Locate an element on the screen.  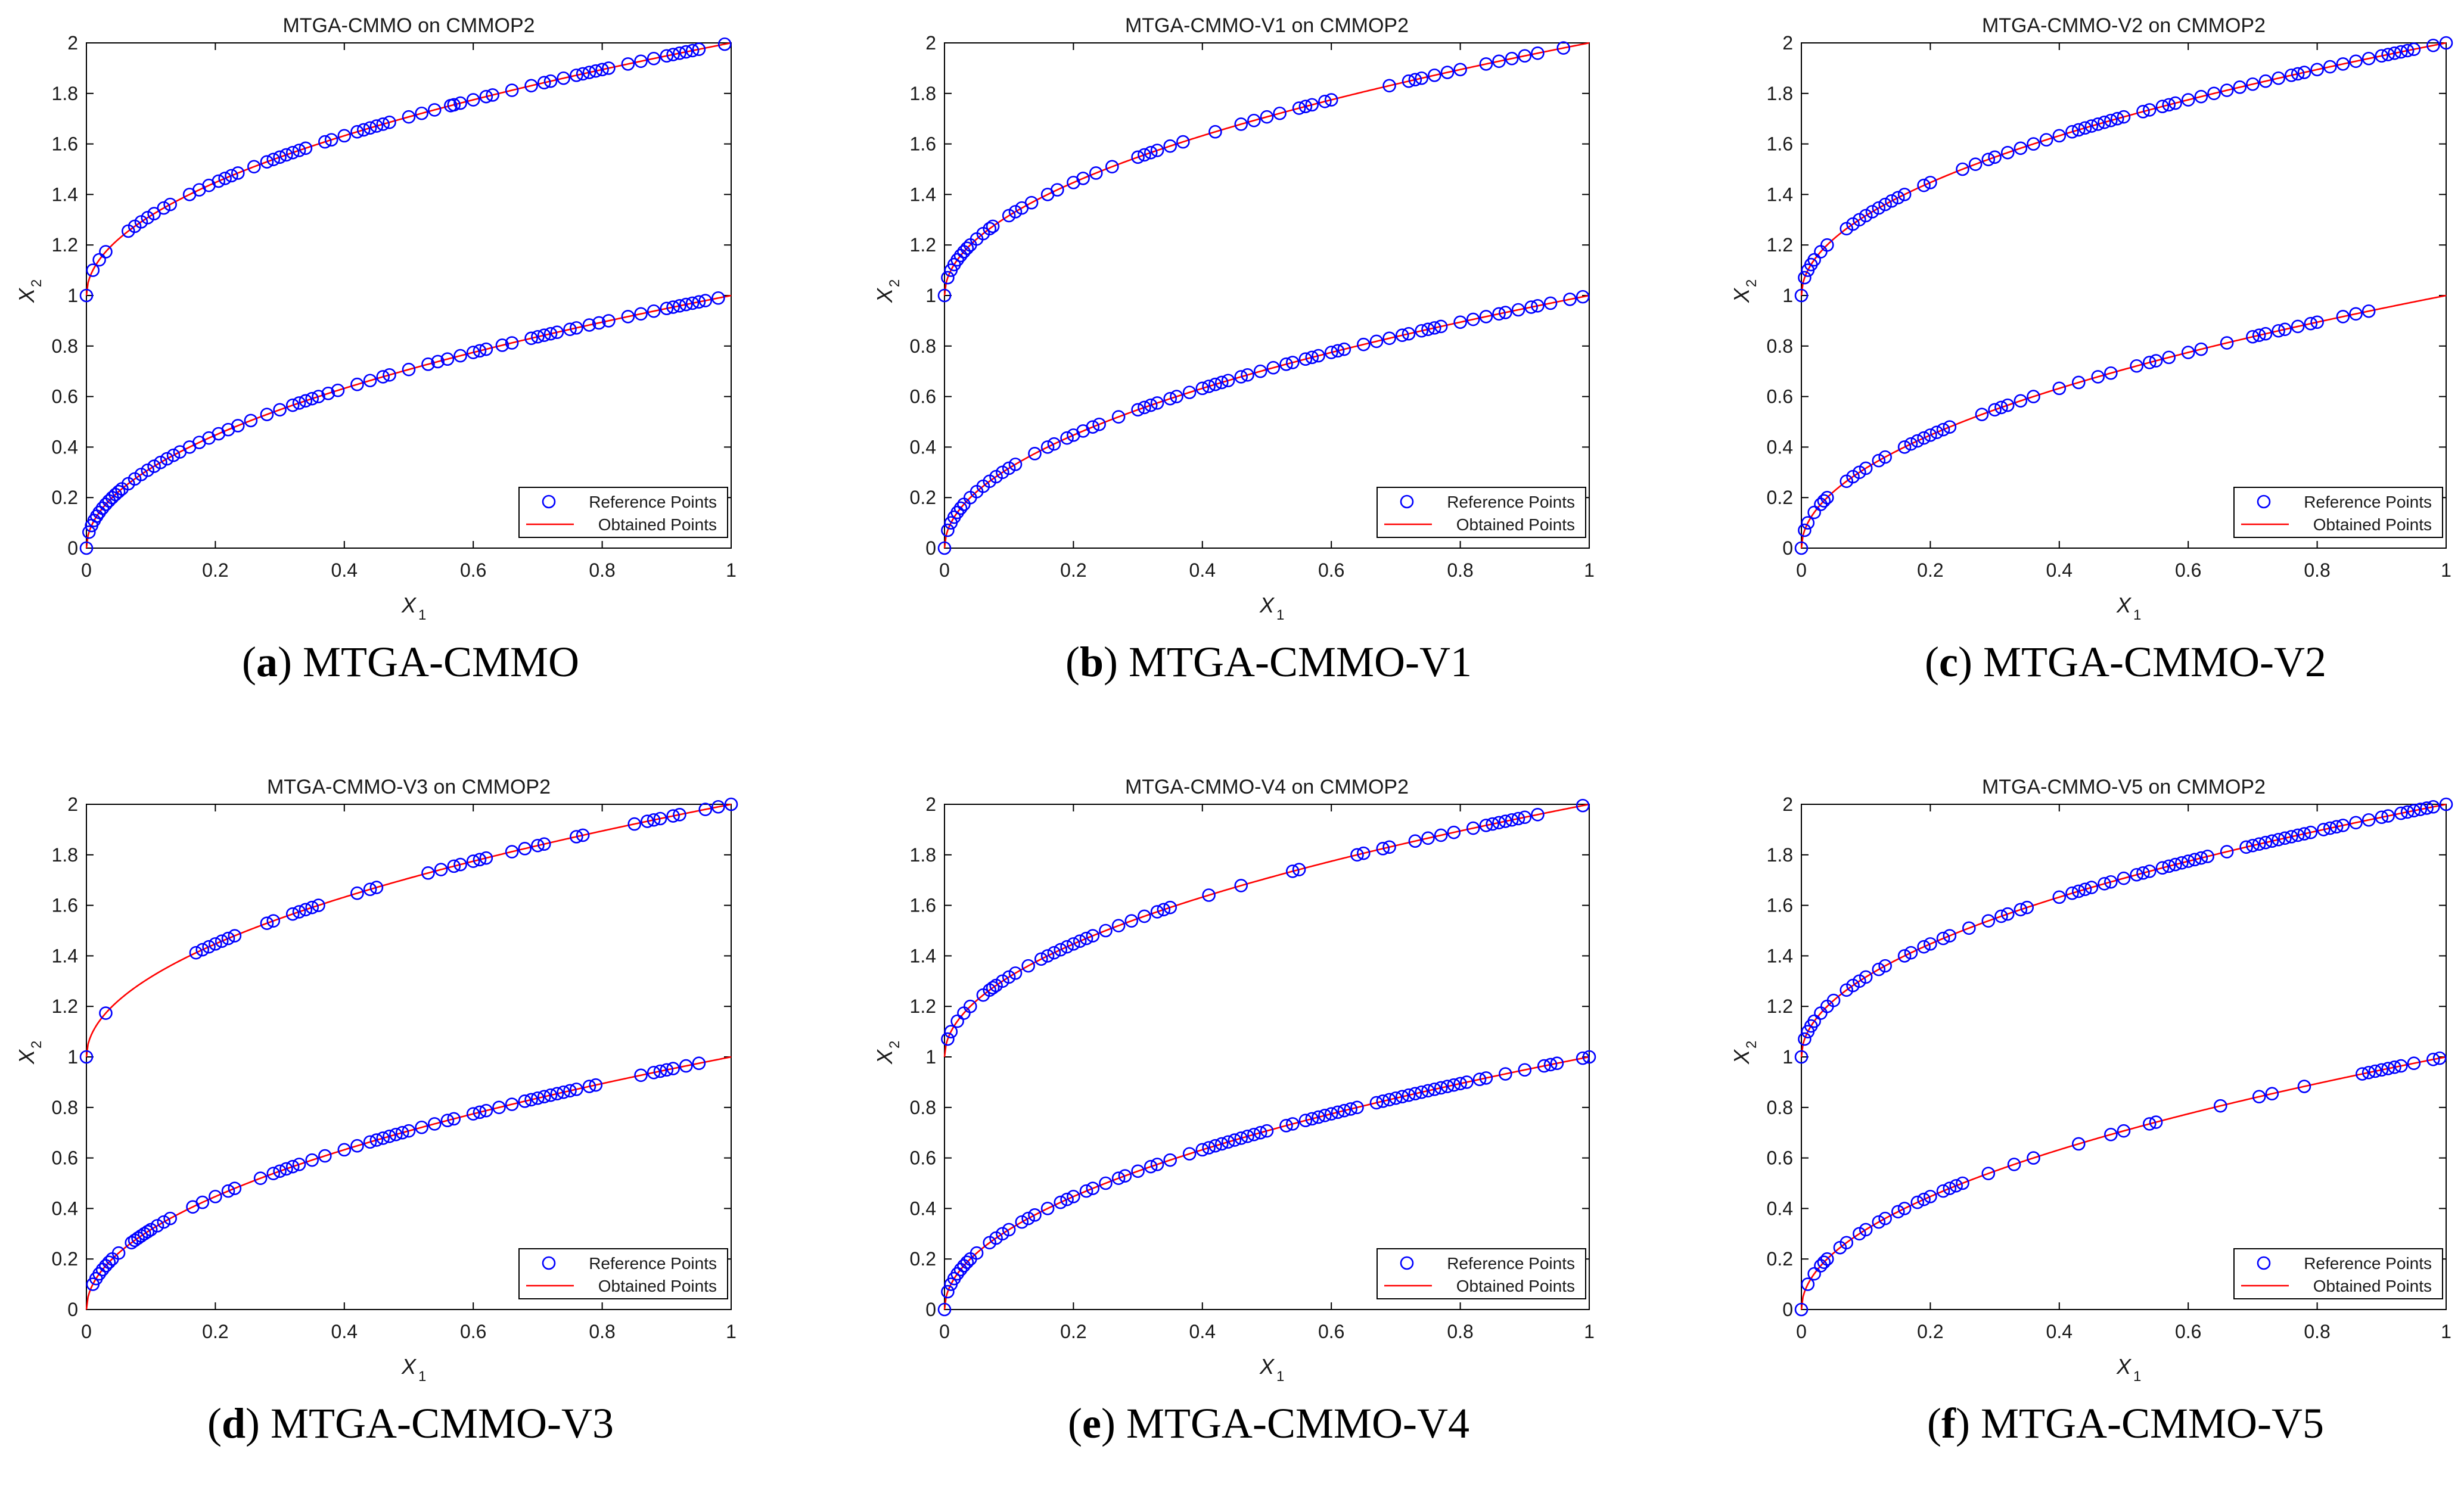
caption-letter: a is located at coordinates (267, 662).